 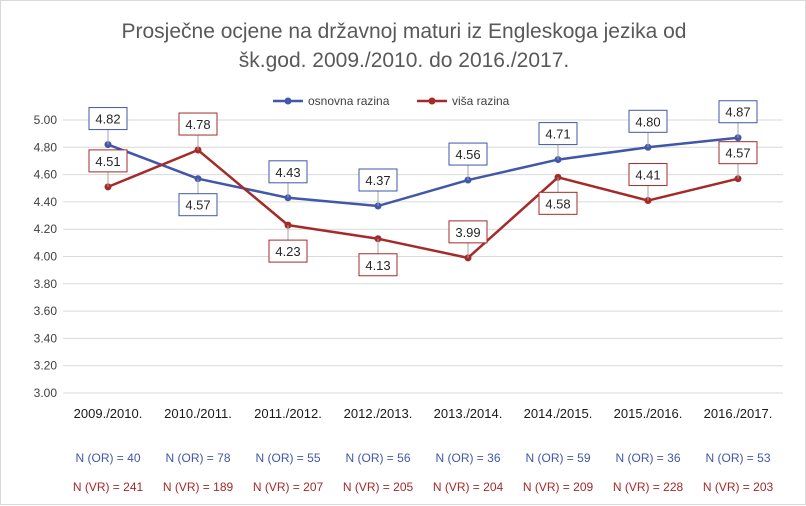 I want to click on data-label-text: 4.23, so click(x=287, y=251).